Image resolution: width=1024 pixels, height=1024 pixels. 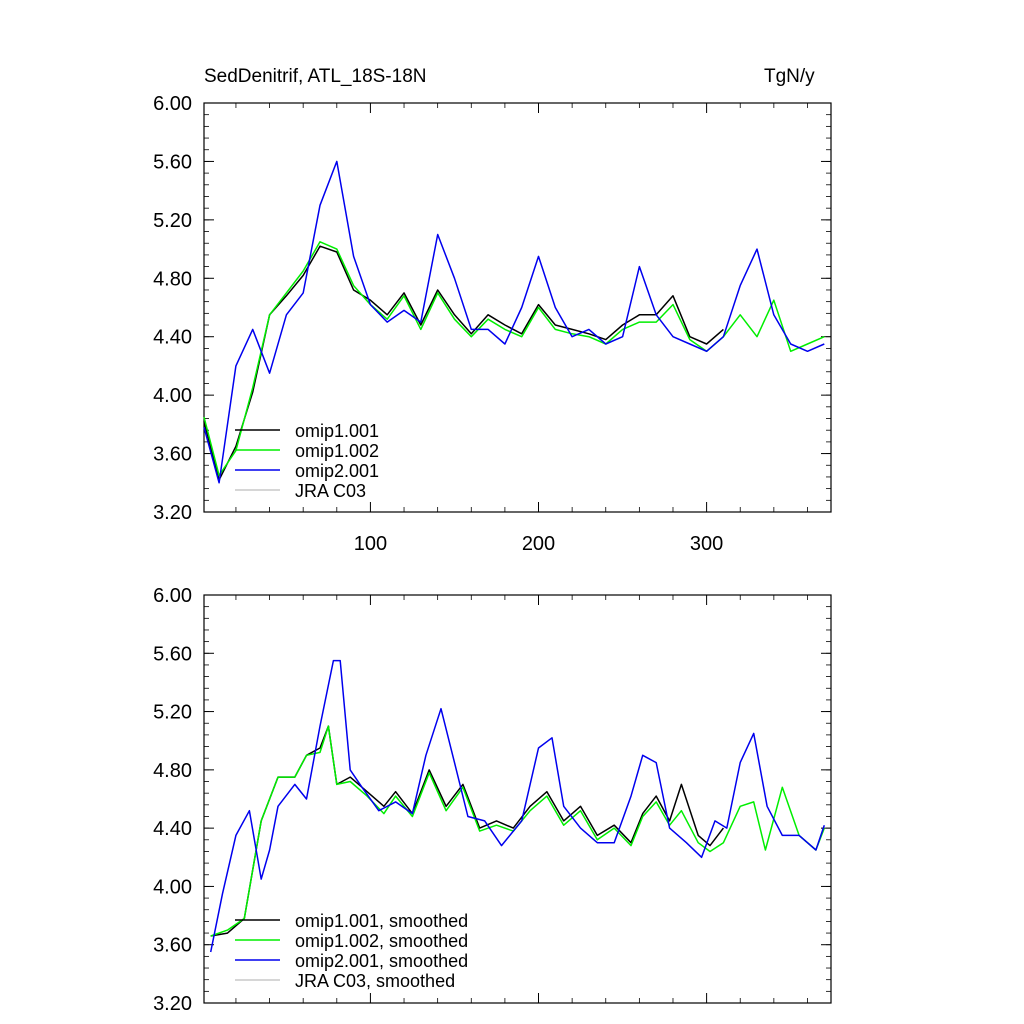 What do you see at coordinates (370, 544) in the screenshot?
I see `x-tick-label: 100` at bounding box center [370, 544].